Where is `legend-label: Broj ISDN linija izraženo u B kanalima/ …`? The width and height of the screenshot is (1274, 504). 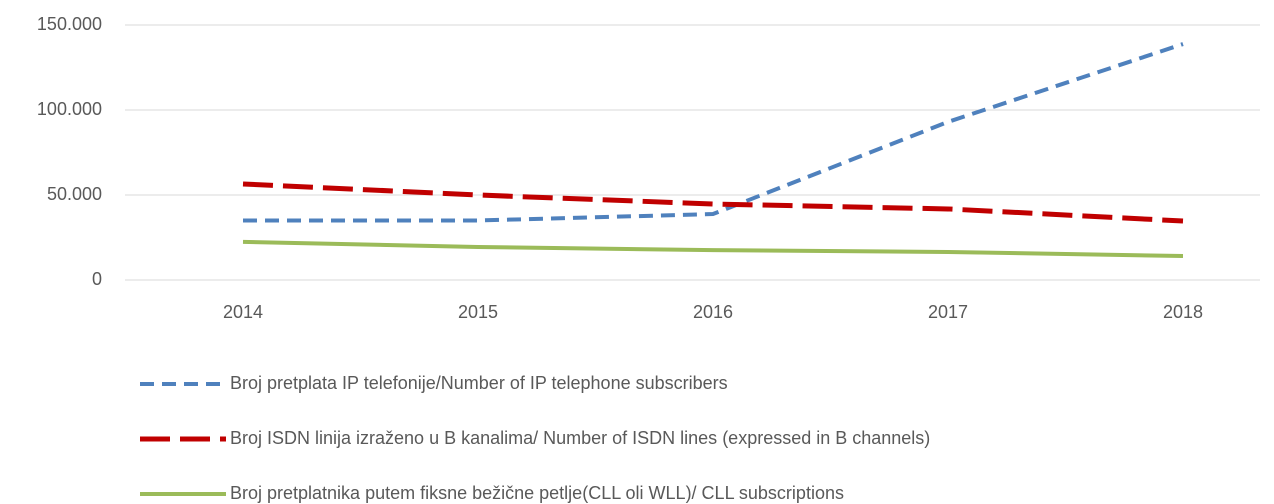 legend-label: Broj ISDN linija izraženo u B kanalima/ … is located at coordinates (580, 438).